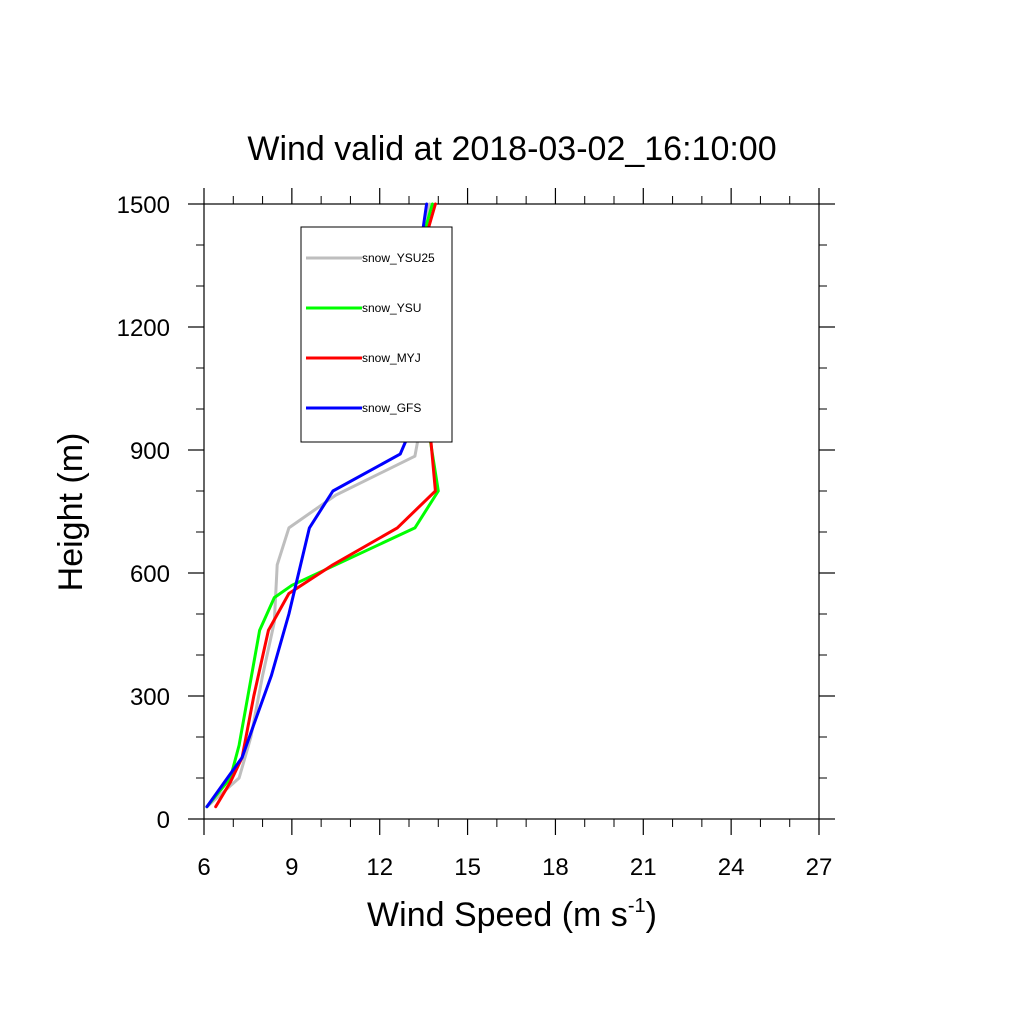  What do you see at coordinates (511, 149) in the screenshot?
I see `chart-title: Wind valid at 2018-03-02_16:10:00` at bounding box center [511, 149].